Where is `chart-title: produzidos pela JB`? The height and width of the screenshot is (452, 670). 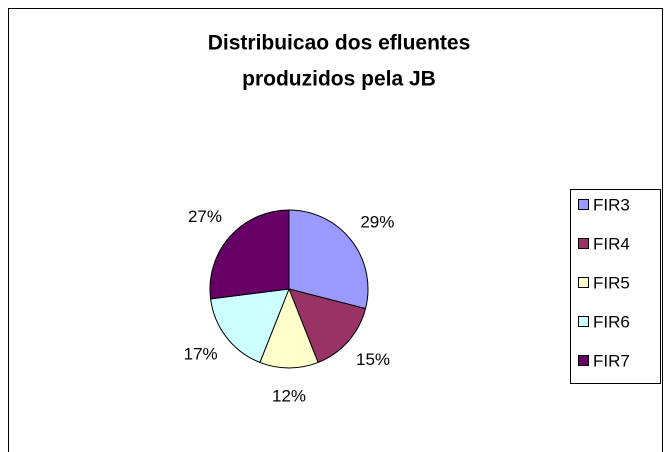
chart-title: produzidos pela JB is located at coordinates (339, 79).